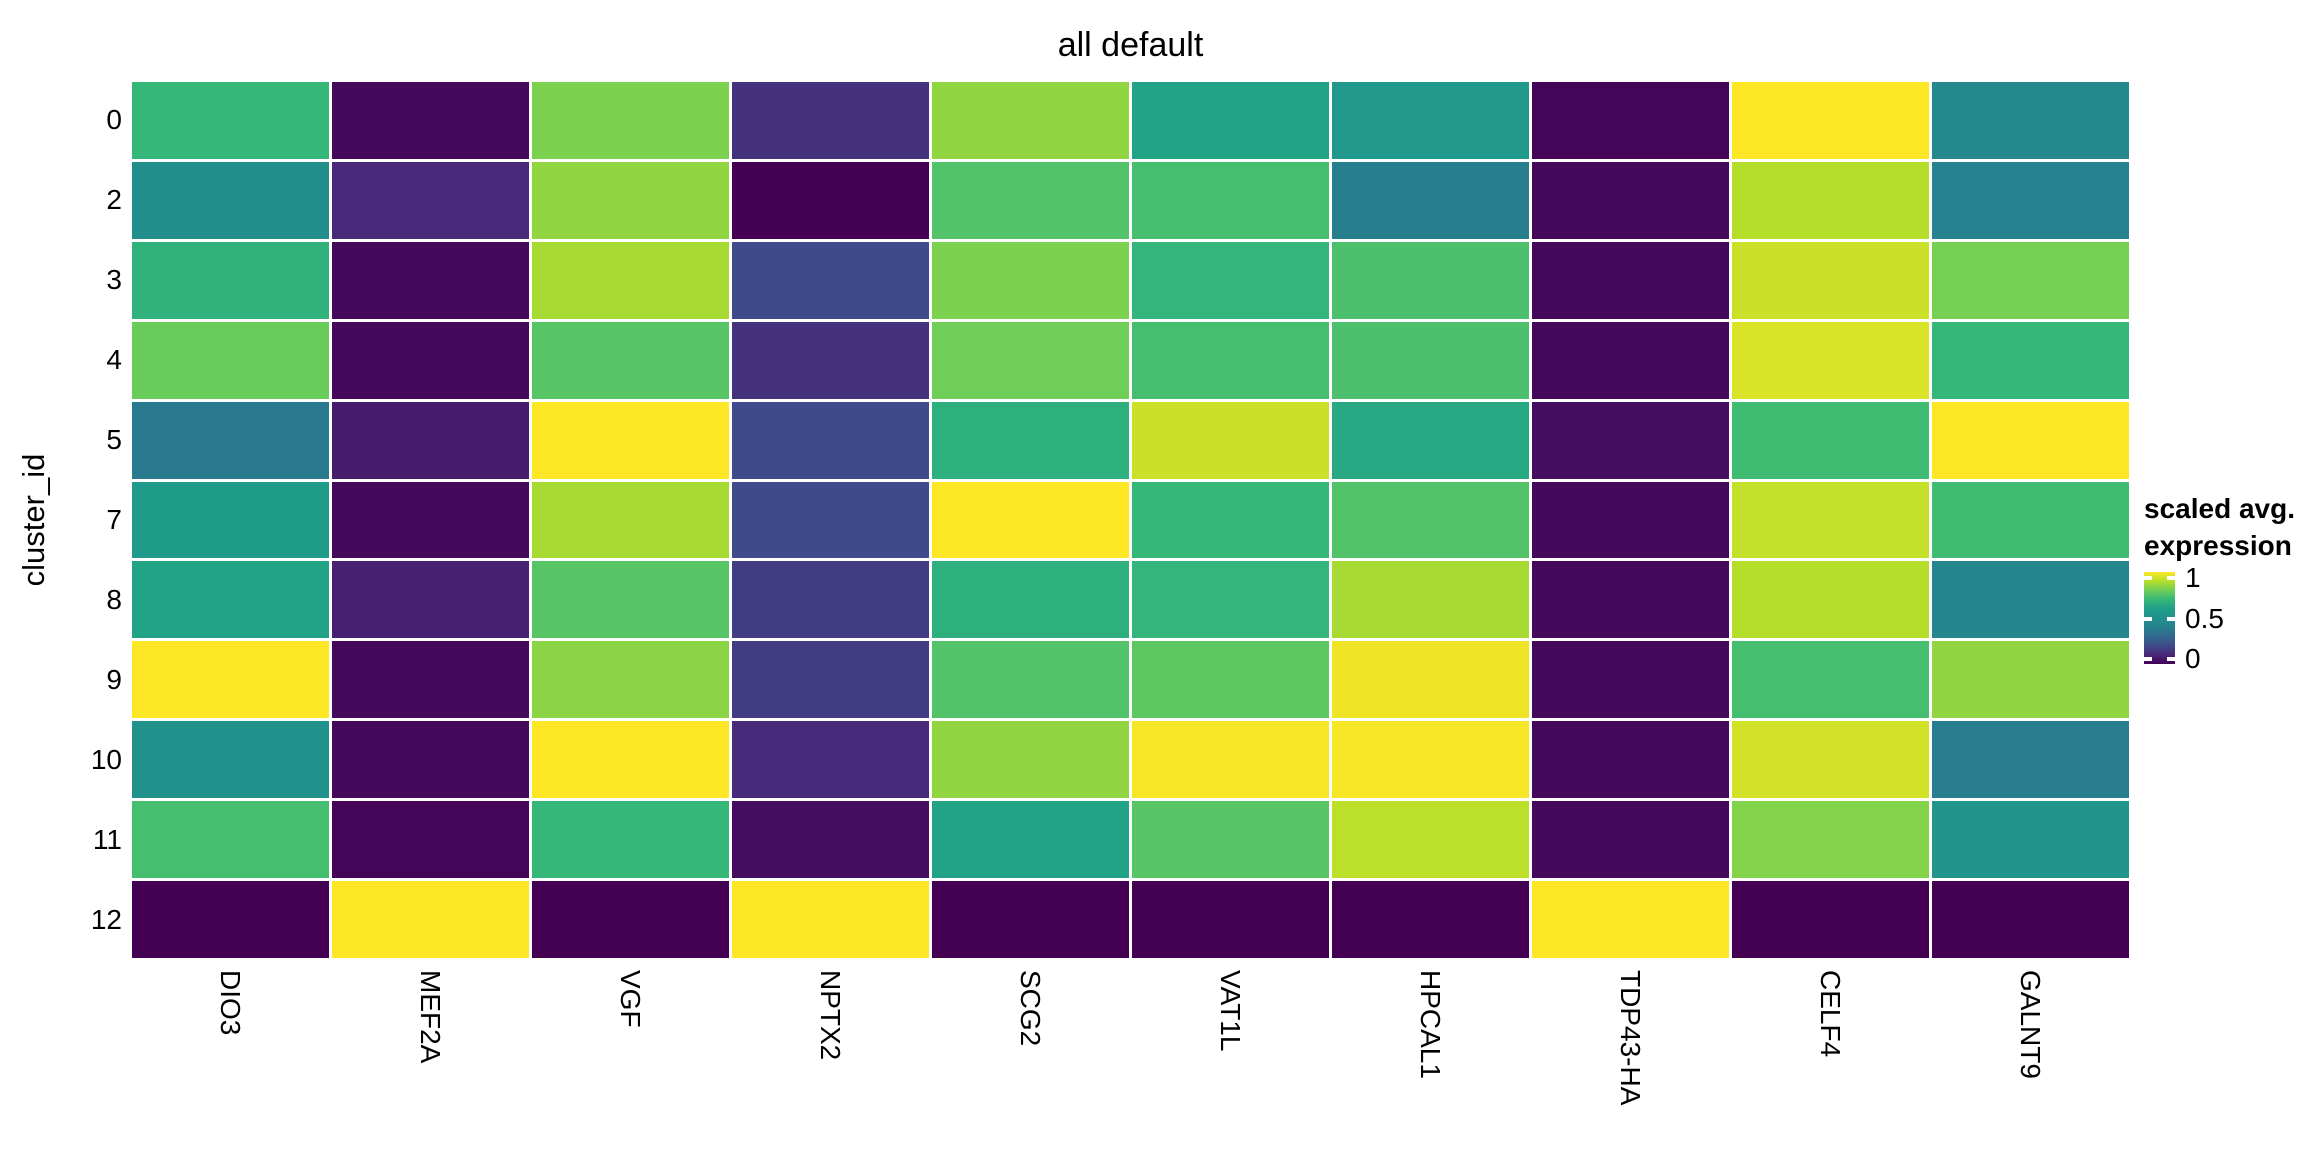  What do you see at coordinates (114, 519) in the screenshot?
I see `y-tick-label: 7` at bounding box center [114, 519].